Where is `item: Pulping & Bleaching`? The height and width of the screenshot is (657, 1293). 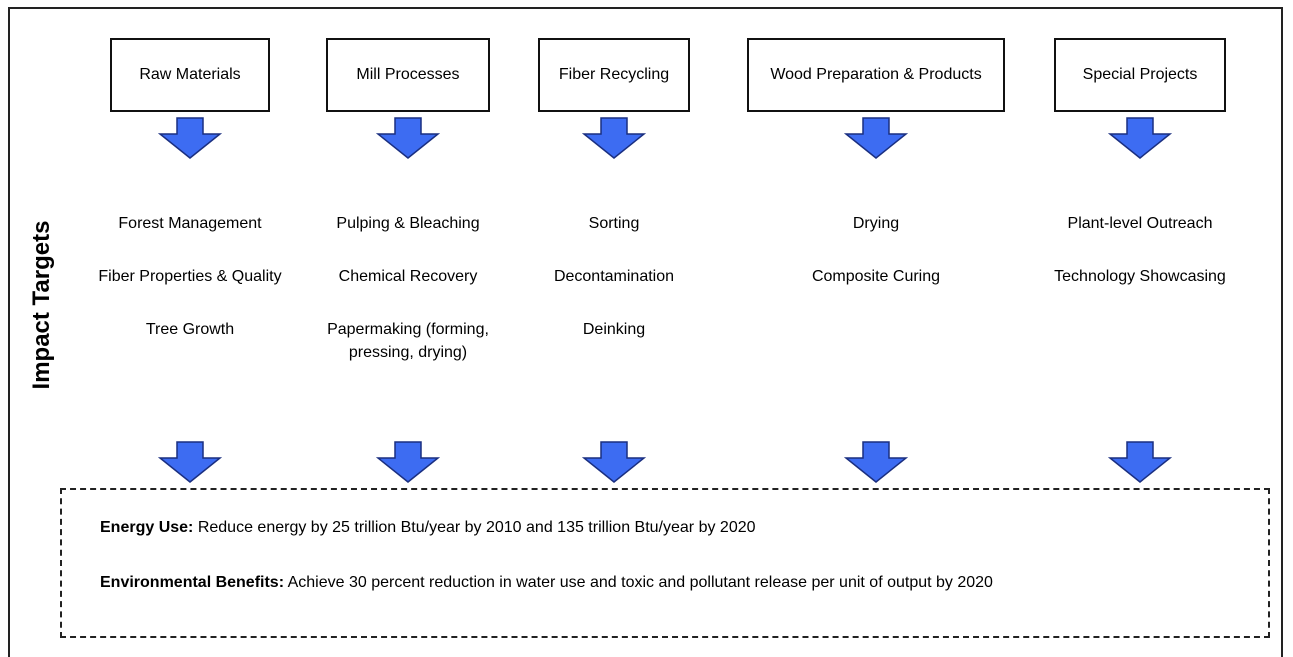 item: Pulping & Bleaching is located at coordinates (408, 223).